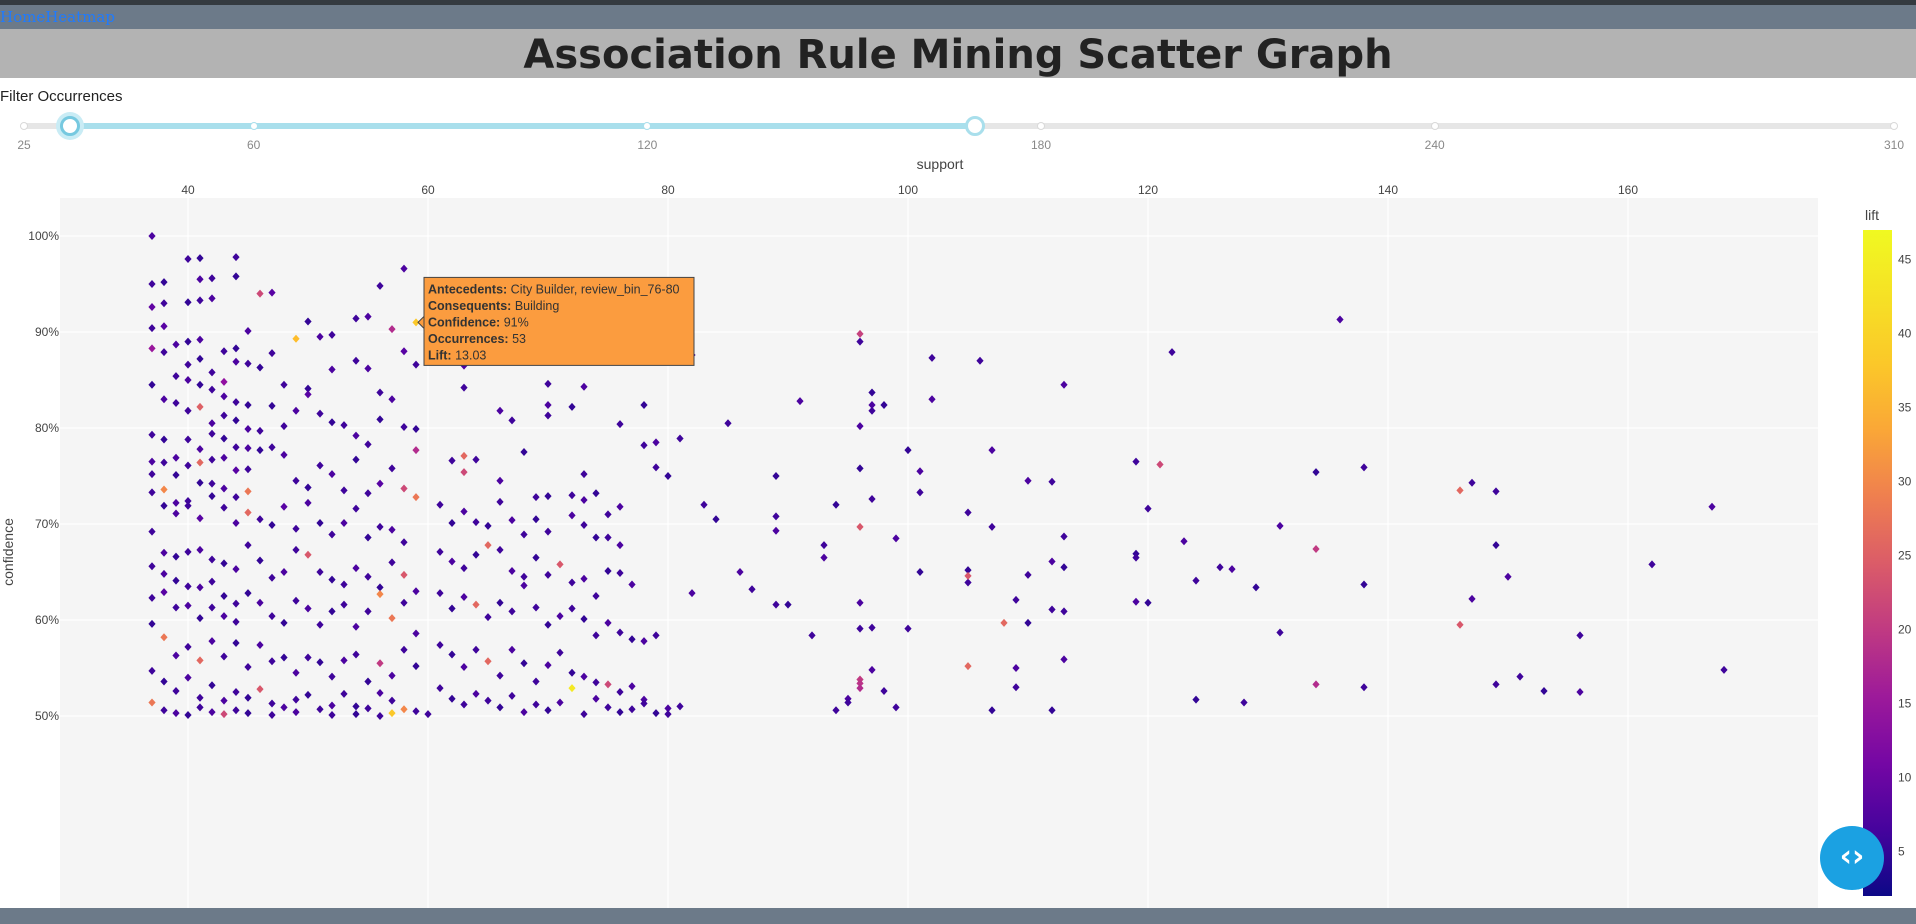 Image resolution: width=1916 pixels, height=924 pixels. What do you see at coordinates (23, 17) in the screenshot?
I see `nav-link-home: Home` at bounding box center [23, 17].